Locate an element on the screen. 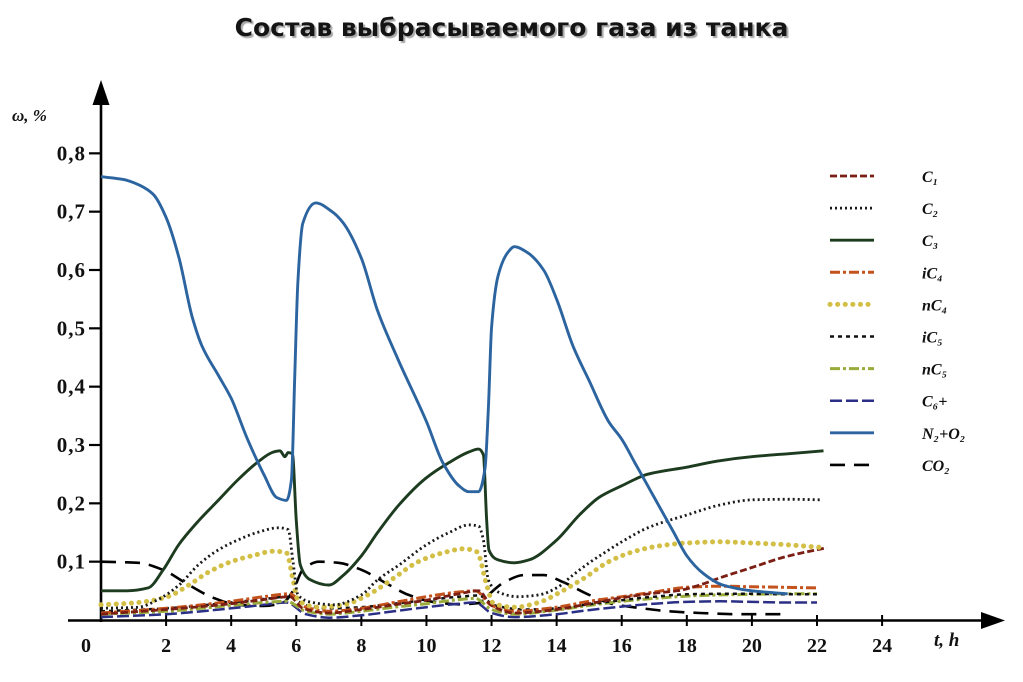 Image resolution: width=1023 pixels, height=682 pixels. x-tick-label: 16 is located at coordinates (622, 646).